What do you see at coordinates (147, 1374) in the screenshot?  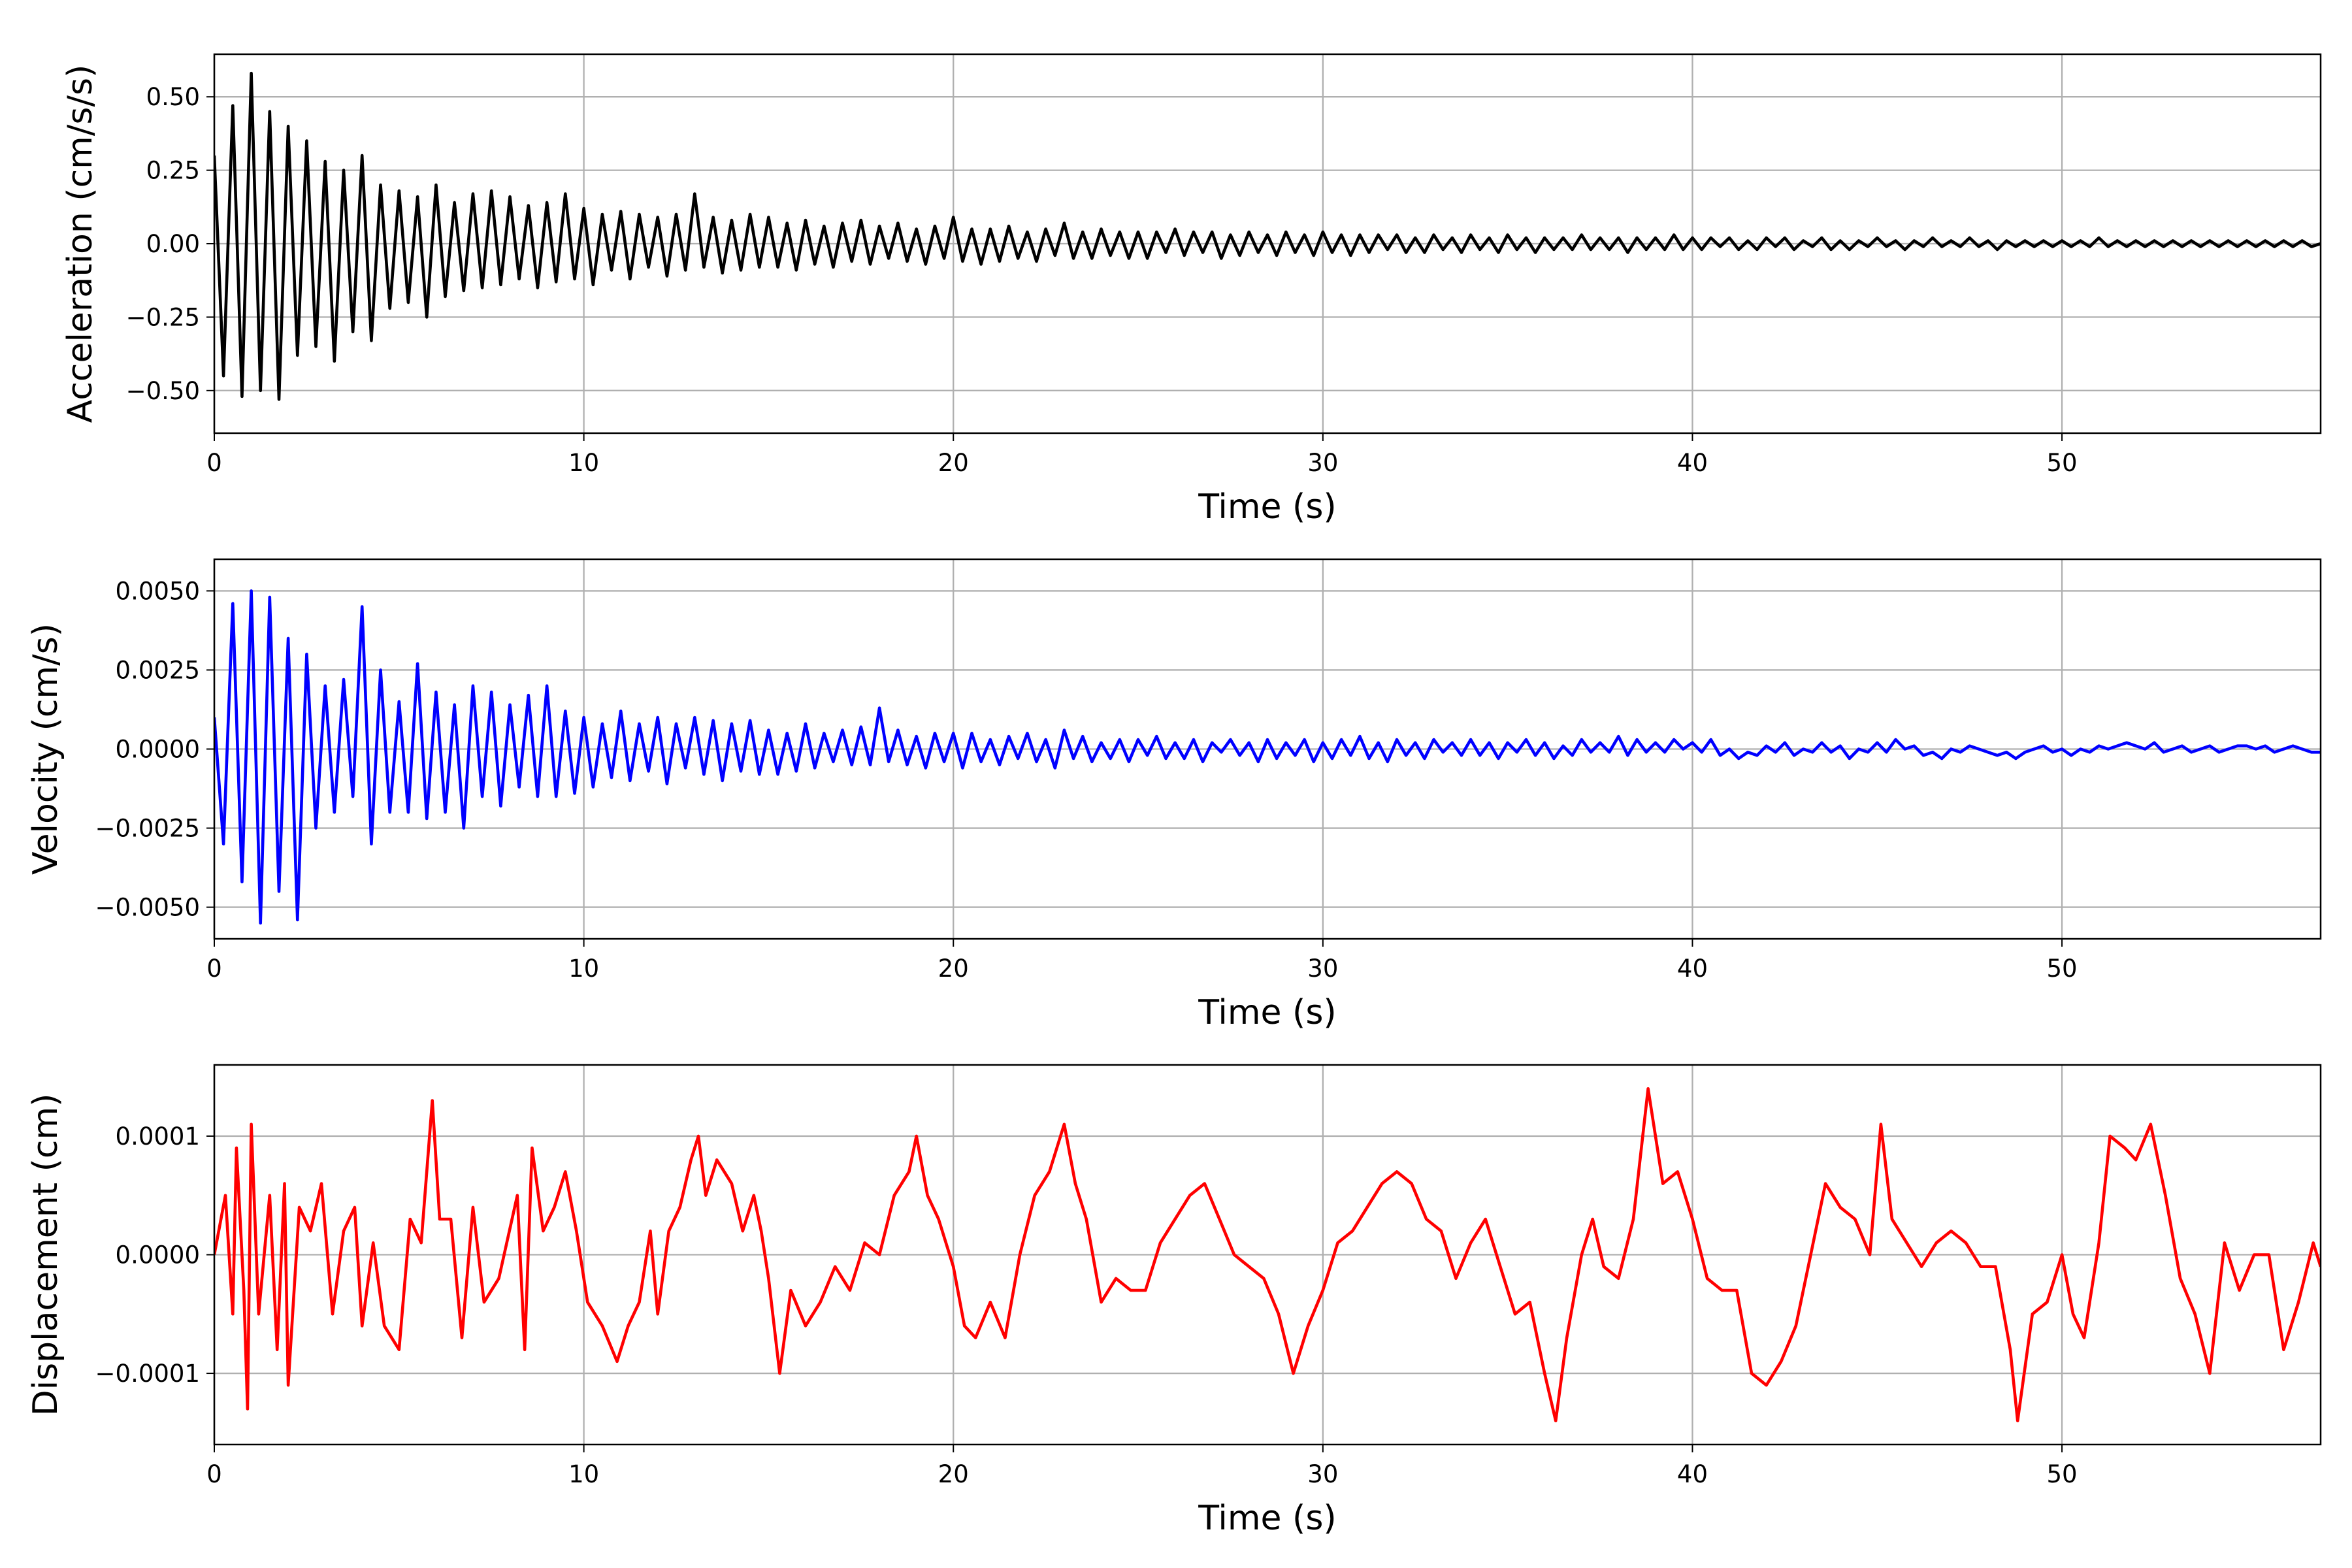 I see `y-tick-label: −0.0001` at bounding box center [147, 1374].